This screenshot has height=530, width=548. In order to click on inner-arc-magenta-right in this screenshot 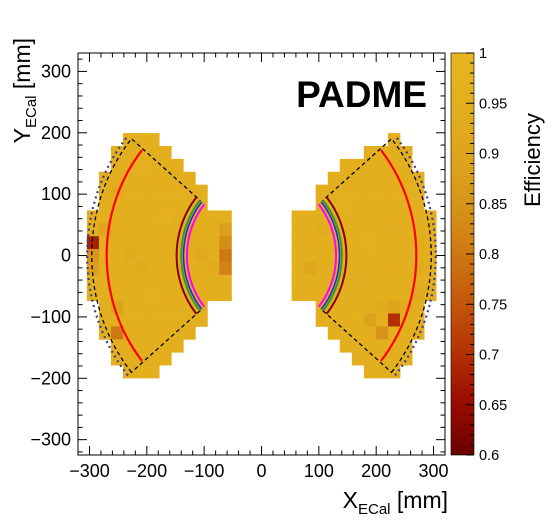, I will do `click(327, 255)`.